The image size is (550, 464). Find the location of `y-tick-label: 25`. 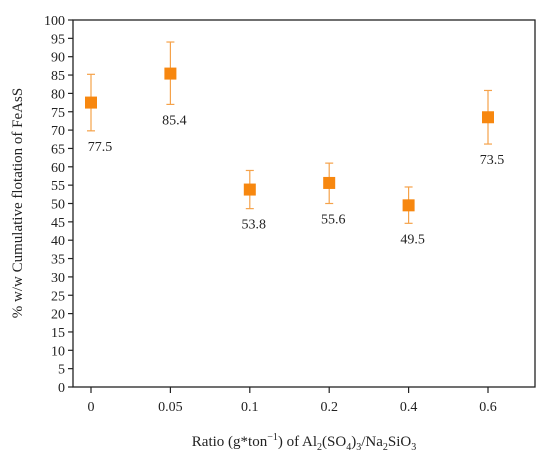

y-tick-label: 25 is located at coordinates (58, 296).